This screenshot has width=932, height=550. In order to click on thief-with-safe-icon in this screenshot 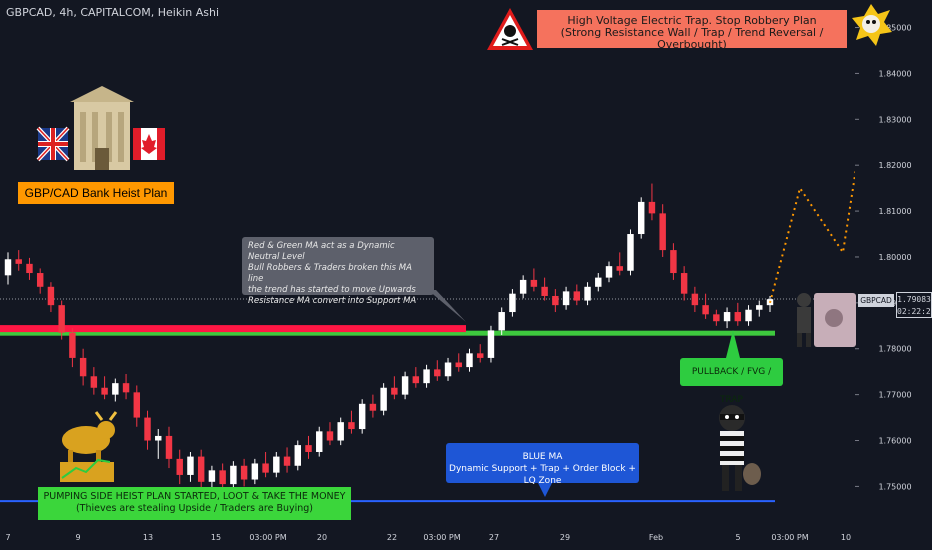, I will do `click(826, 320)`.